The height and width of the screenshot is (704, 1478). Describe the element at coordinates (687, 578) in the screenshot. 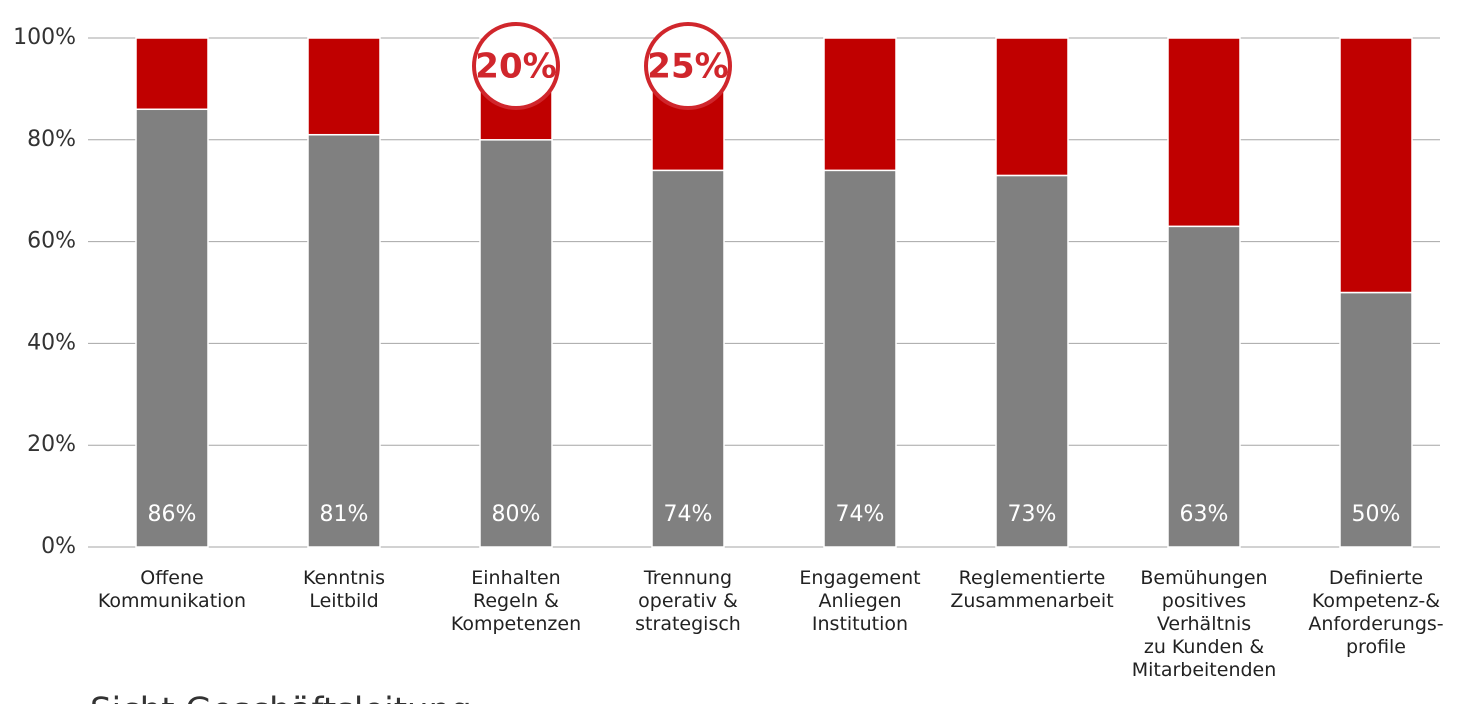

I see `x-tick-label-line: Trennung` at that location.